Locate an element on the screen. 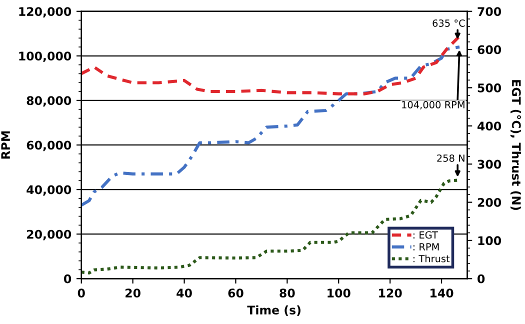 Image resolution: width=525 pixels, height=324 pixels. x-axis-title: Time (s) is located at coordinates (273, 310).